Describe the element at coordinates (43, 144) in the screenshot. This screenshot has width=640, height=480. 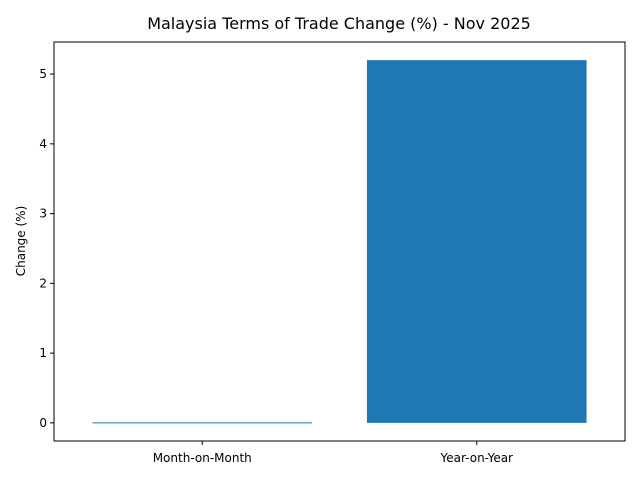
I see `y-tick-label: 4` at that location.